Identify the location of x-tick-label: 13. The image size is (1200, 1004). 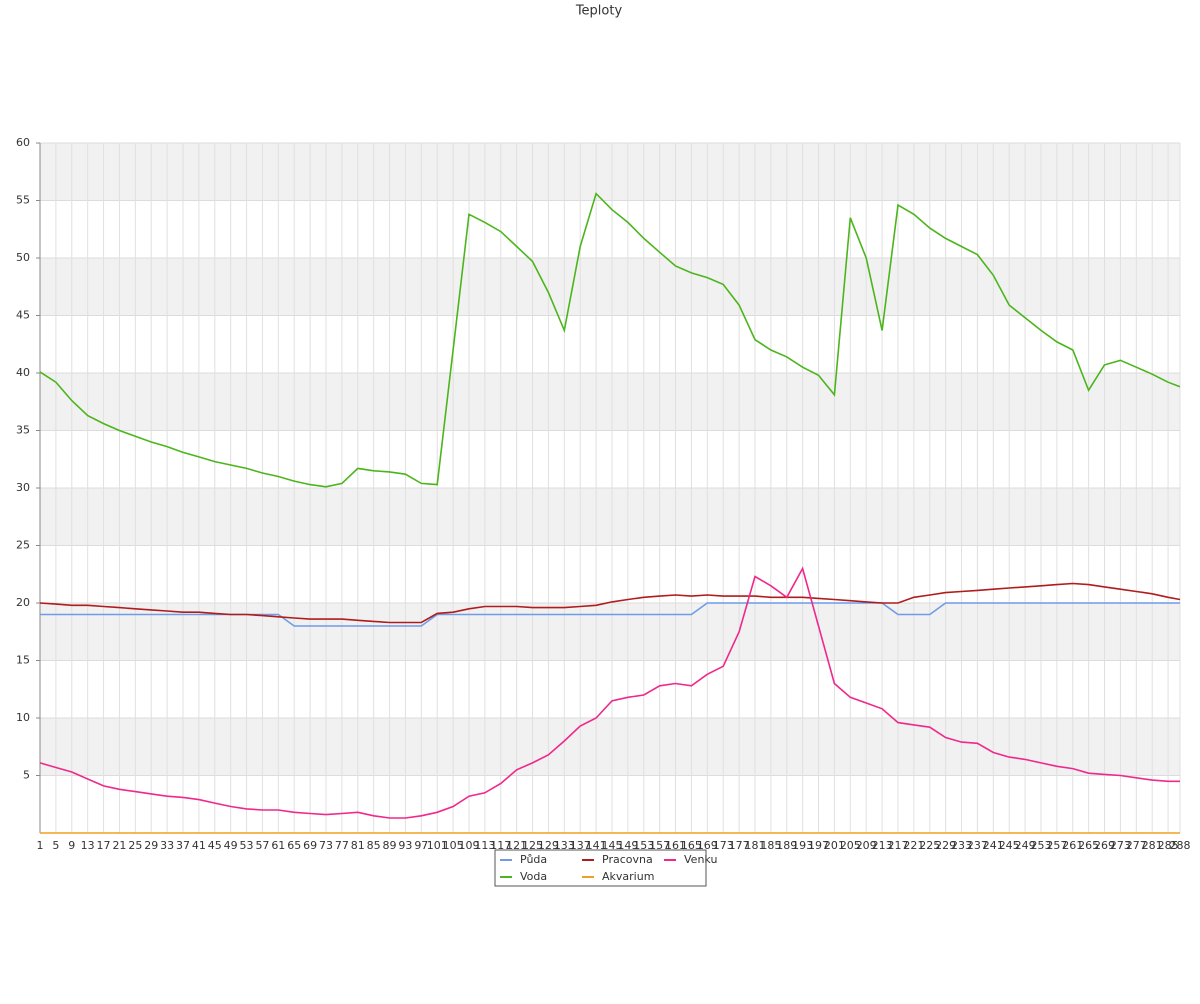
(88, 845).